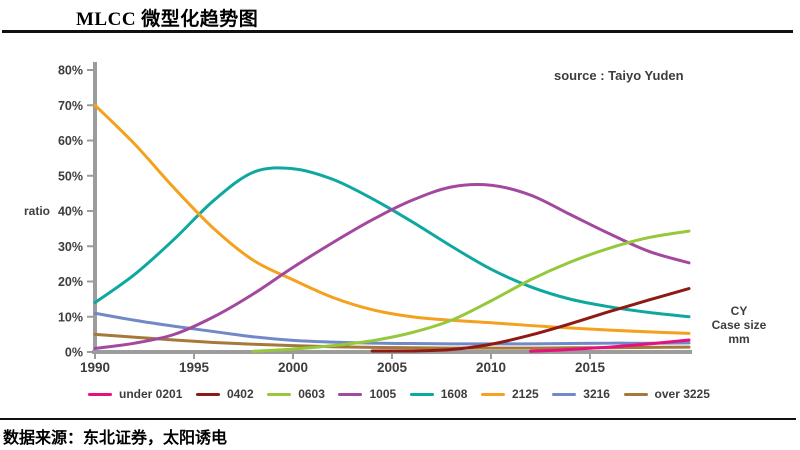 The height and width of the screenshot is (450, 800). I want to click on legend-item-3216: 3216, so click(581, 394).